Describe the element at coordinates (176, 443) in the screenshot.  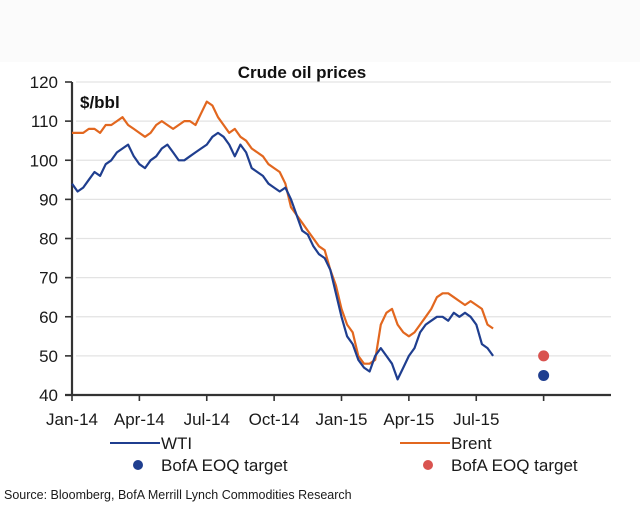
I see `legend-wti-label: WTI` at that location.